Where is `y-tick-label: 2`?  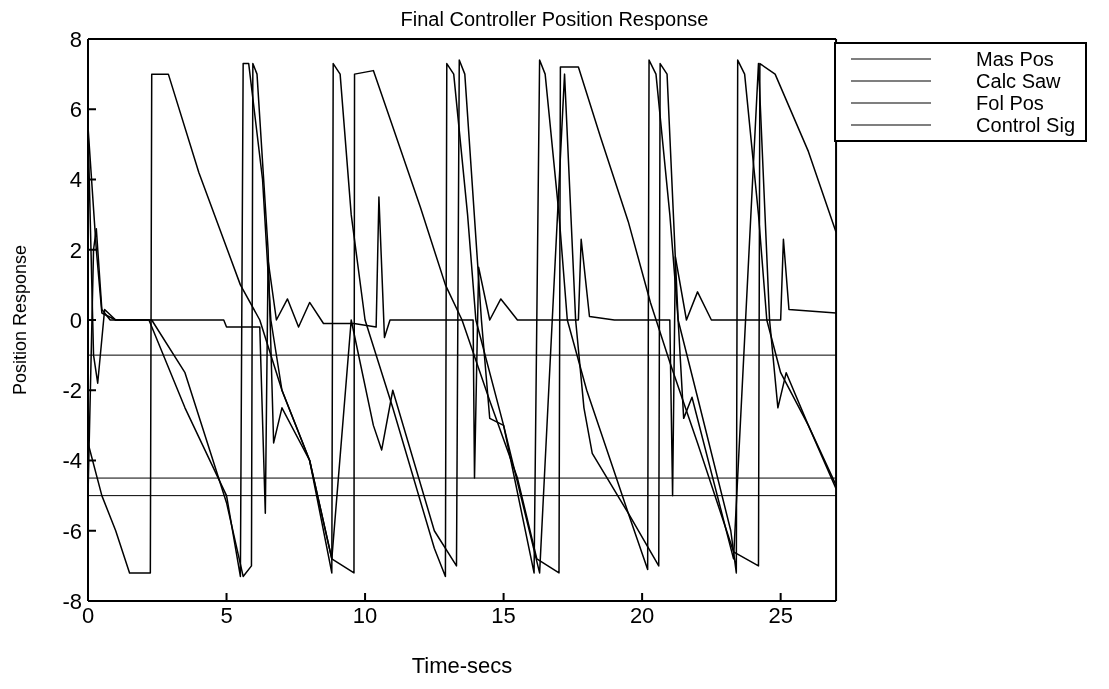 y-tick-label: 2 is located at coordinates (75, 250).